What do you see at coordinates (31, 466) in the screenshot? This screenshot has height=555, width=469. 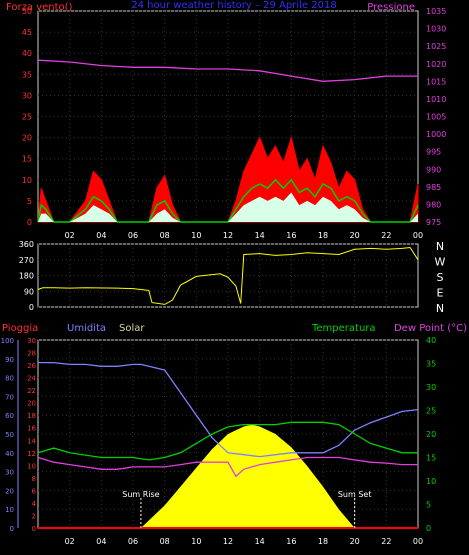 I see `rain-axis-tick: 10` at bounding box center [31, 466].